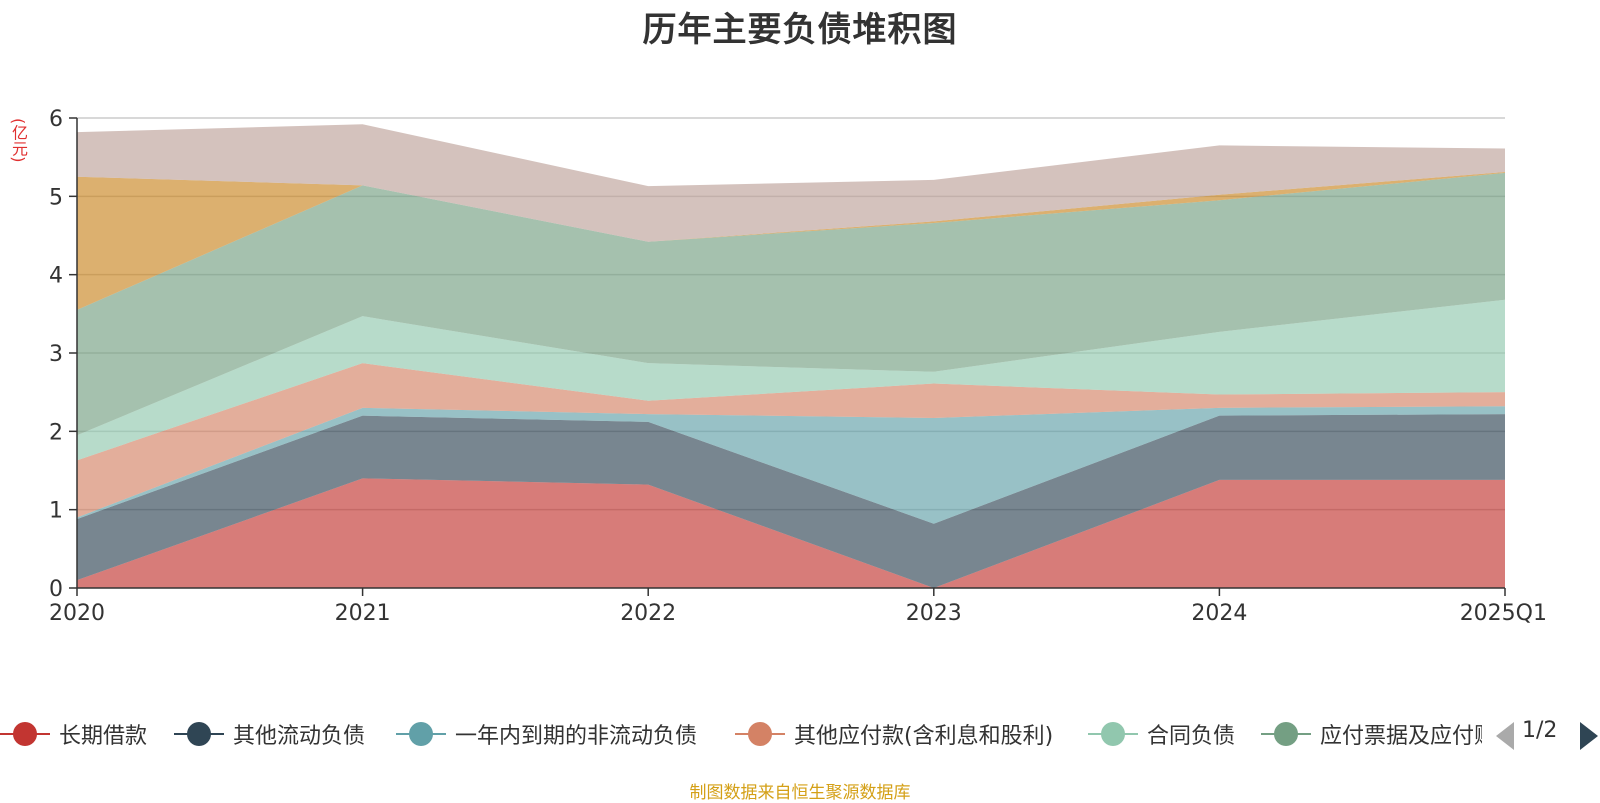 This screenshot has height=803, width=1600. I want to click on x-tick-label: 2021, so click(363, 613).